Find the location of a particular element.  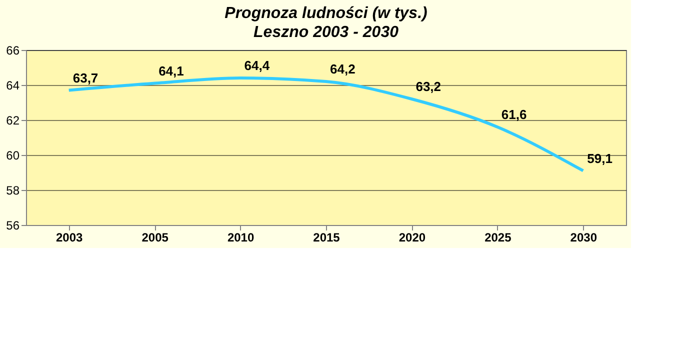

y-tick-label: 64 is located at coordinates (13, 85).